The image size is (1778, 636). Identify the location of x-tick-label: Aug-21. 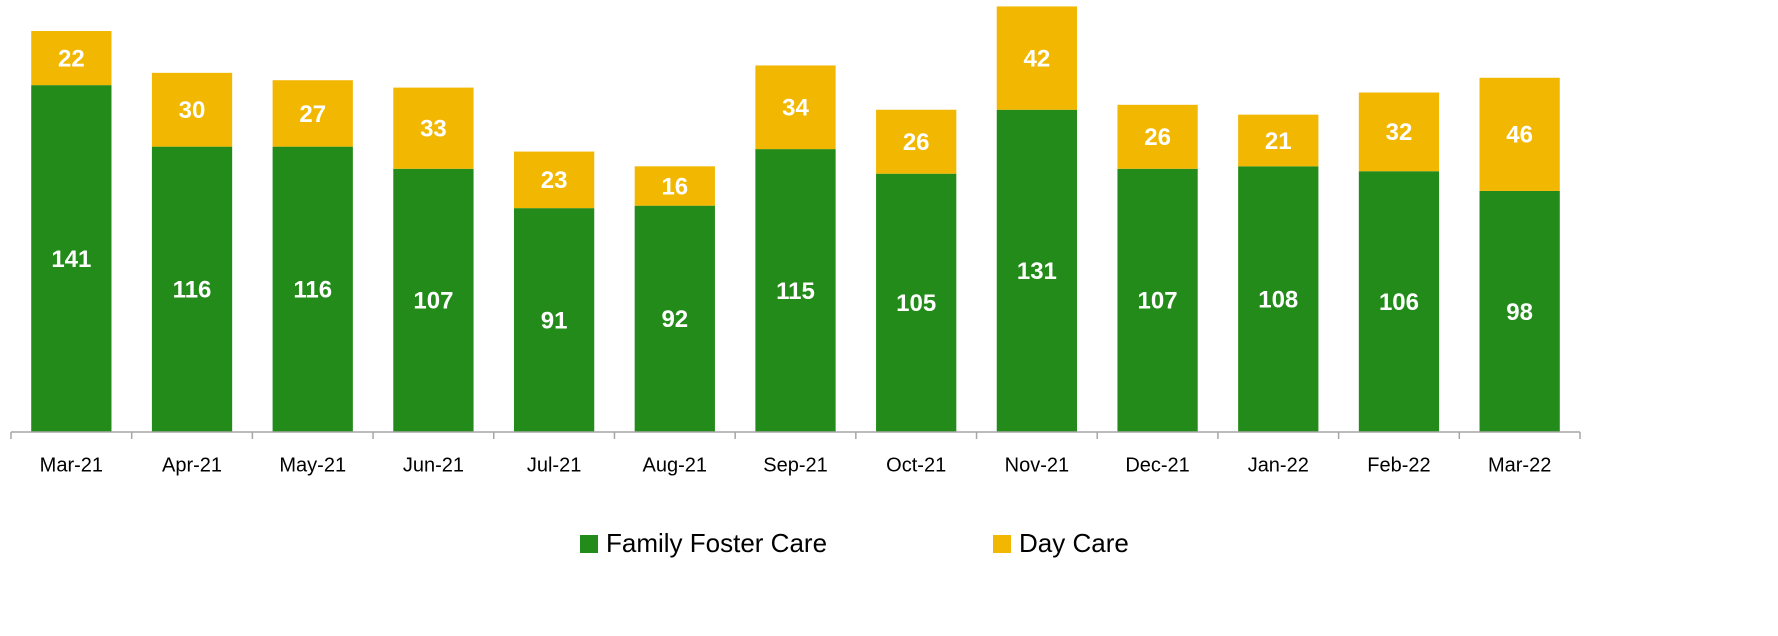
(675, 465).